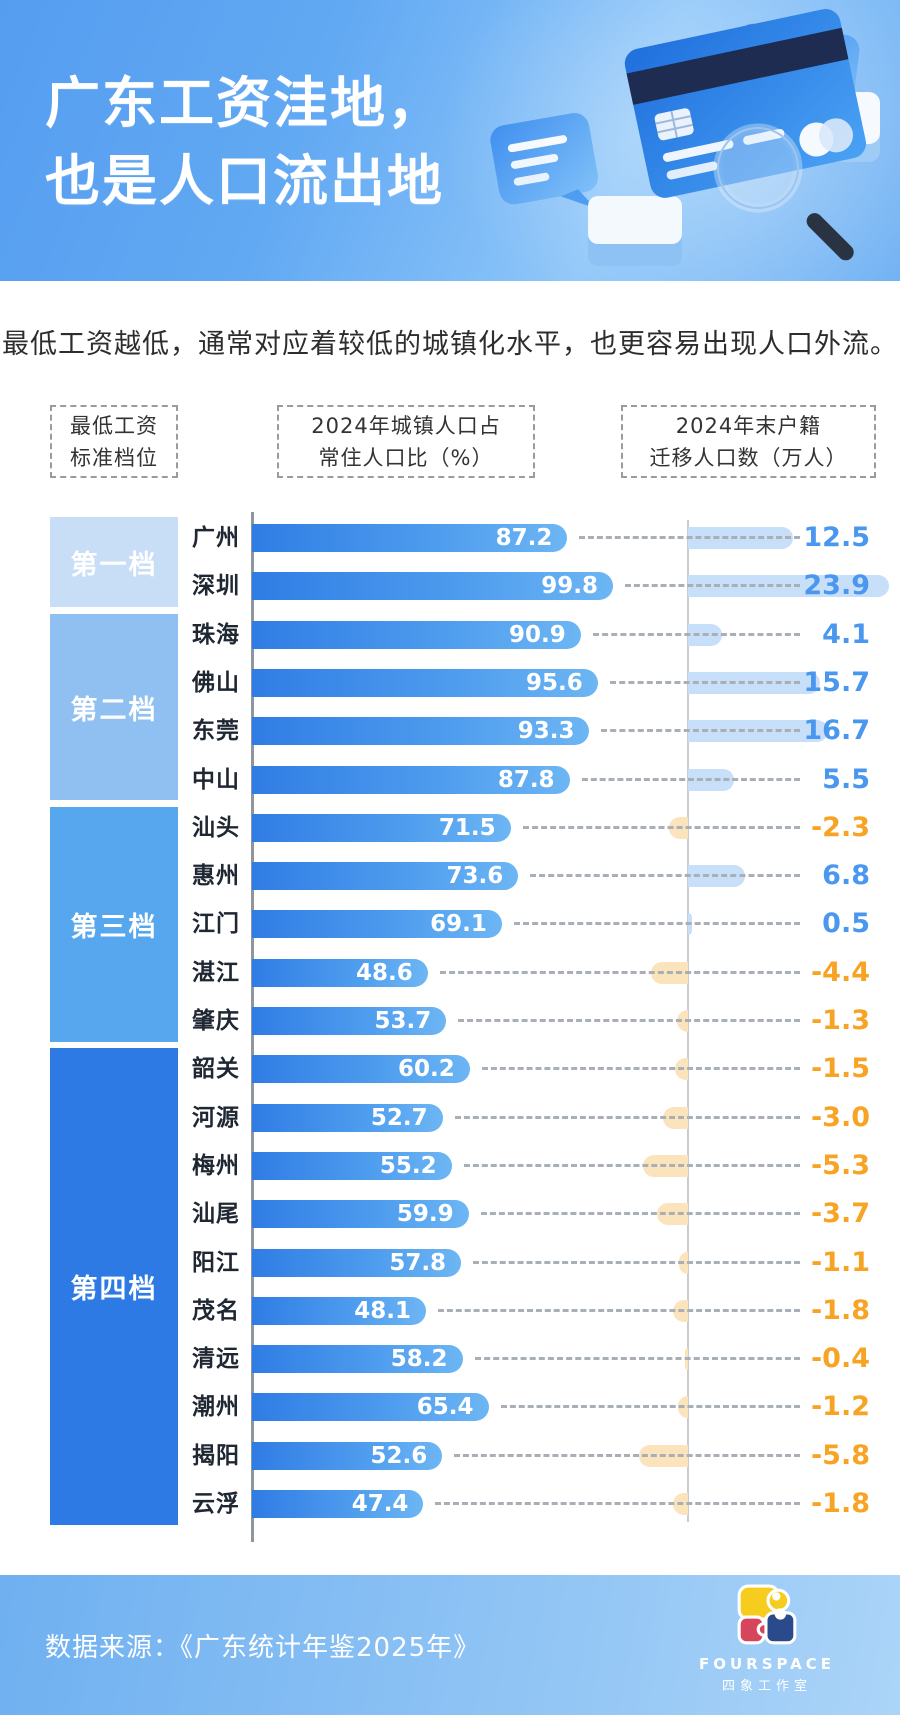  I want to click on migration-value: 4.1, so click(846, 634).